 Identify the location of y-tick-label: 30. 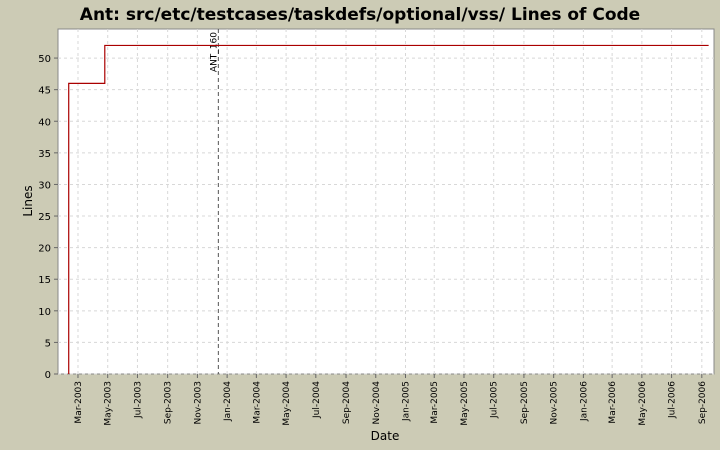
(44, 185).